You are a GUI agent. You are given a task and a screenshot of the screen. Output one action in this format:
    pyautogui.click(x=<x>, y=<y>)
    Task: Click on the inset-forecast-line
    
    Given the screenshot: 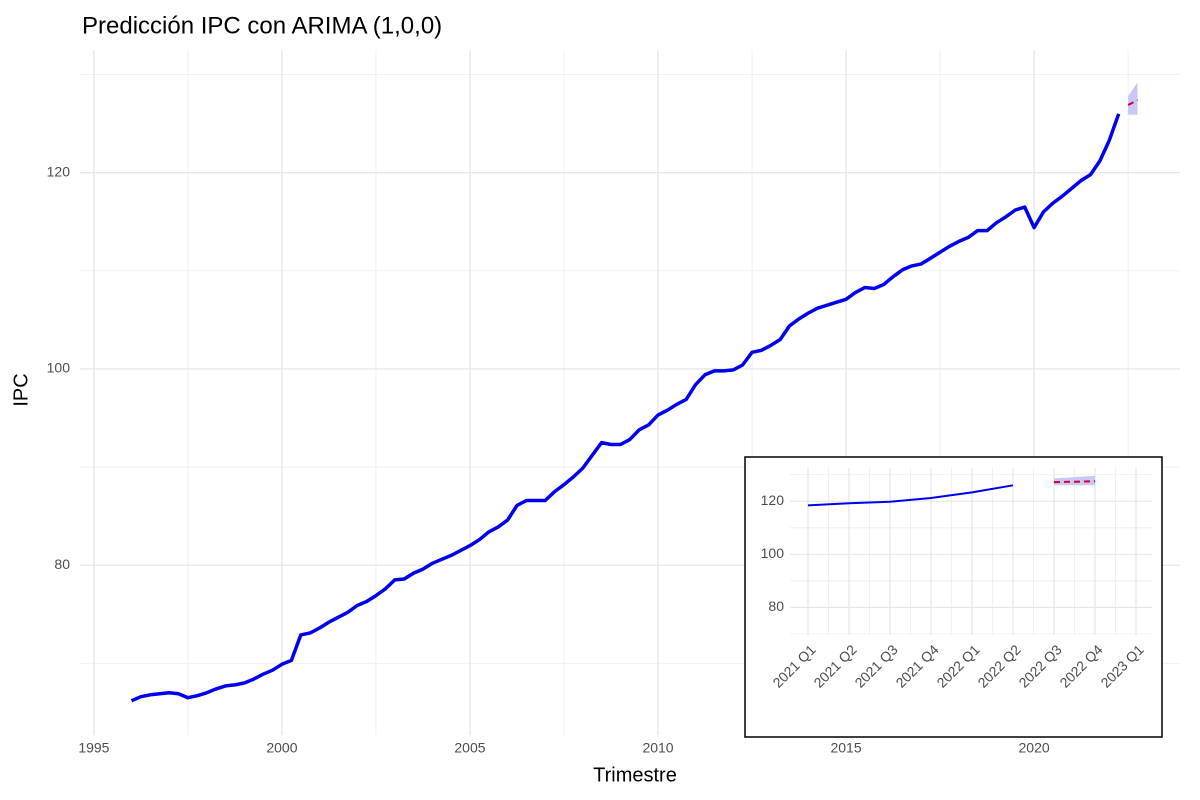 What is the action you would take?
    pyautogui.click(x=1074, y=482)
    